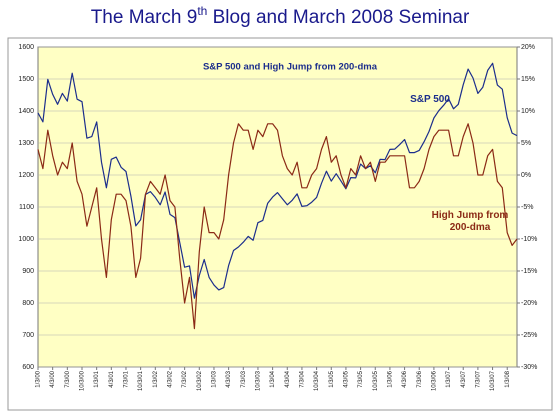 The image size is (560, 417). I want to click on x-tick-label: 1/3/00, so click(39, 378).